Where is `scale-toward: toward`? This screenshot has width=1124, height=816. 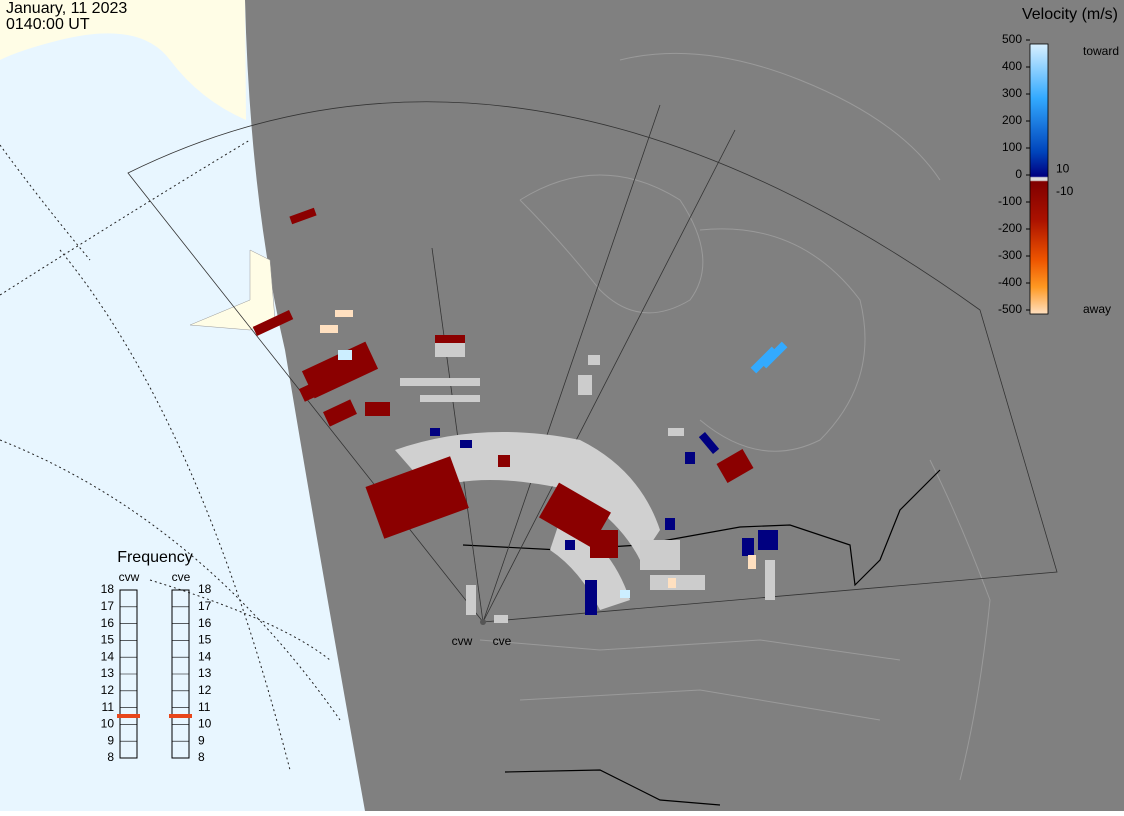 scale-toward: toward is located at coordinates (1101, 51).